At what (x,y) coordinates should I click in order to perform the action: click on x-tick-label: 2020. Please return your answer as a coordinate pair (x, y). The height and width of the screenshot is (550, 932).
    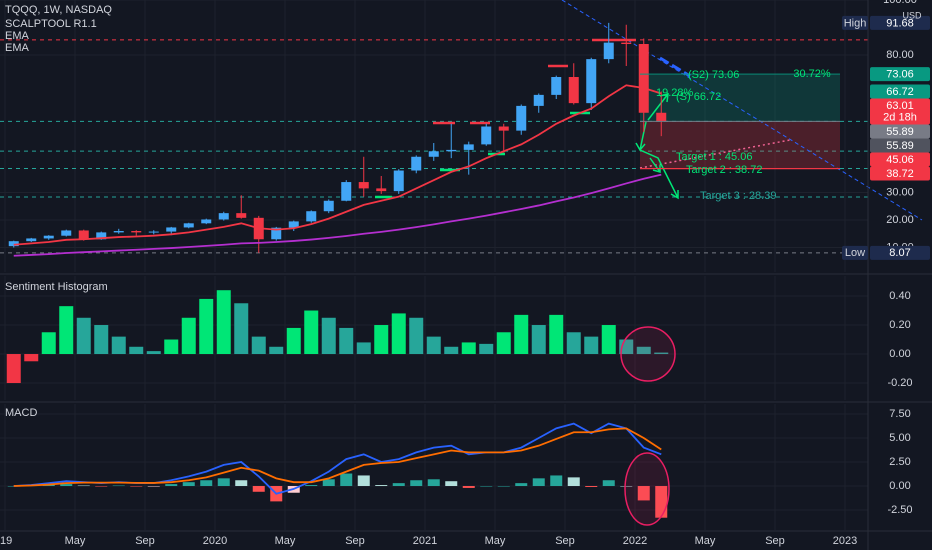
    Looking at the image, I should click on (215, 541).